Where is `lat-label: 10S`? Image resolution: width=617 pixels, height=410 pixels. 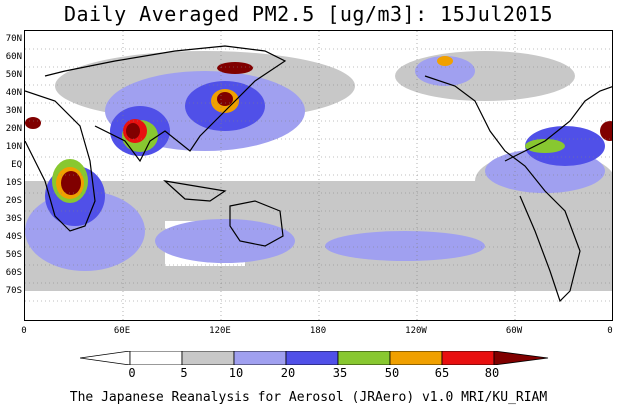 lat-label: 10S is located at coordinates (13, 183).